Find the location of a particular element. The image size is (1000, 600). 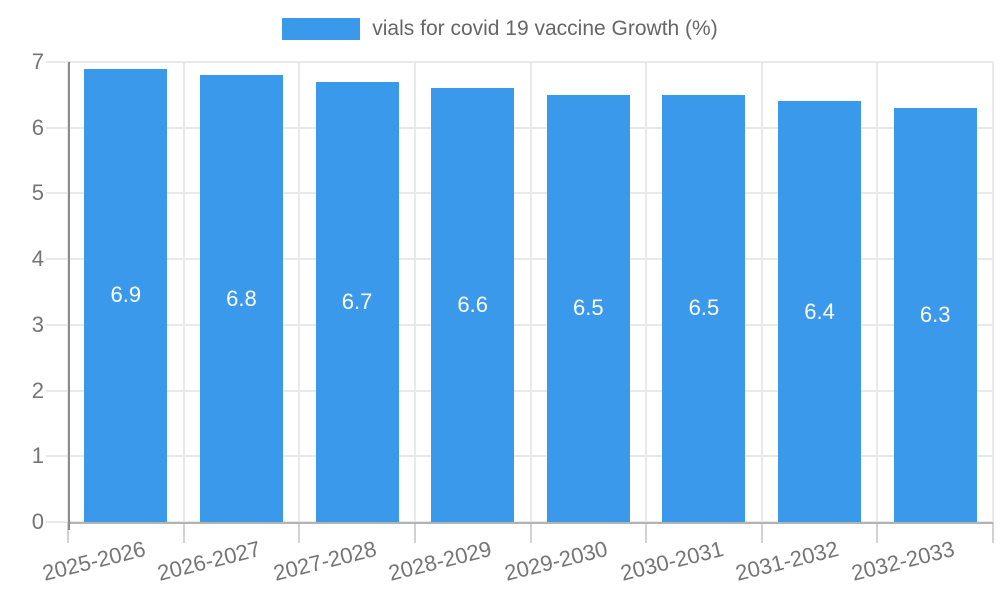

x-tick-label-2032-2033: 2032-2033 is located at coordinates (902, 561).